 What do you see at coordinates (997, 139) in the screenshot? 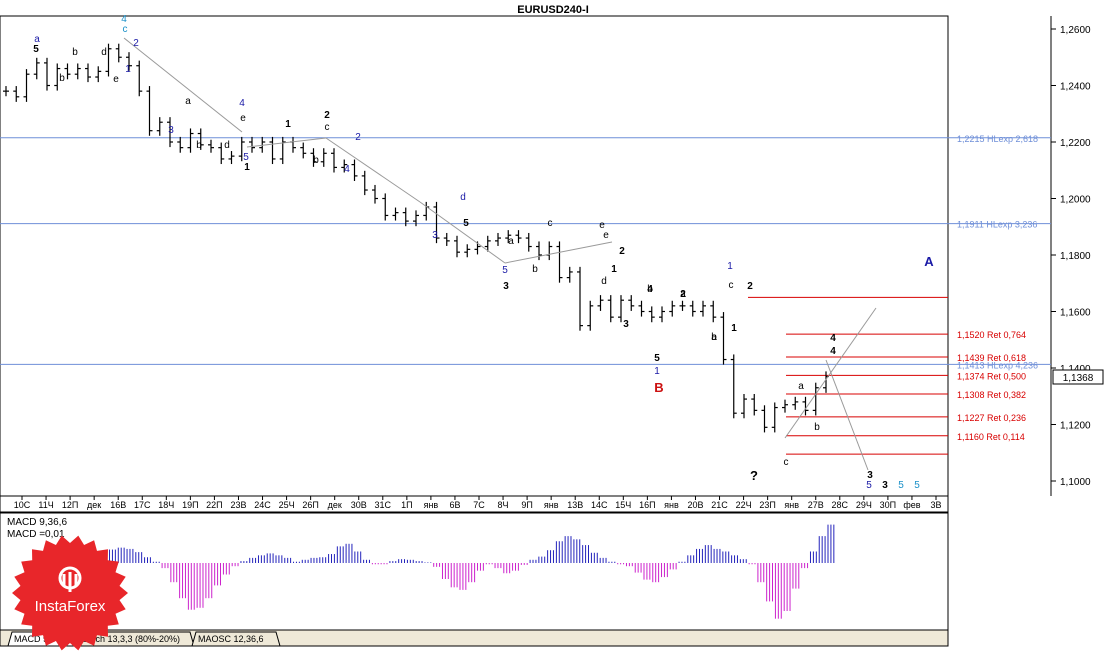
I see `level-label: 1,2215 HLexp 2,618` at bounding box center [997, 139].